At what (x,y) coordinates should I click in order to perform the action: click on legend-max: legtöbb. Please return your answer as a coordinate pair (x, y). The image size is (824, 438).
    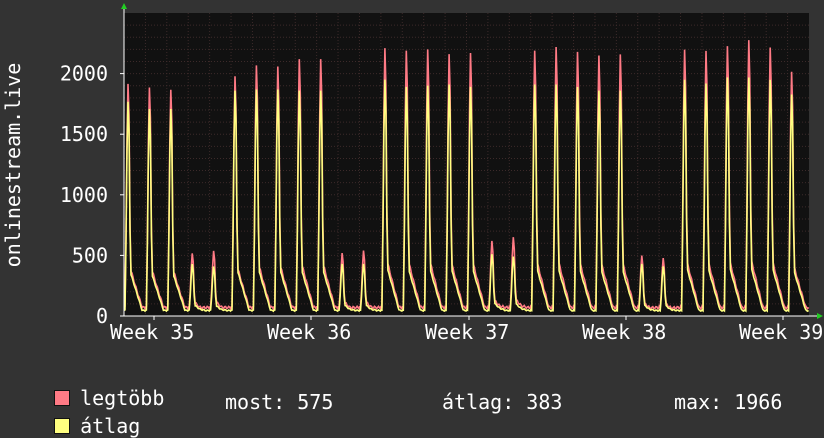
    Looking at the image, I should click on (97, 386).